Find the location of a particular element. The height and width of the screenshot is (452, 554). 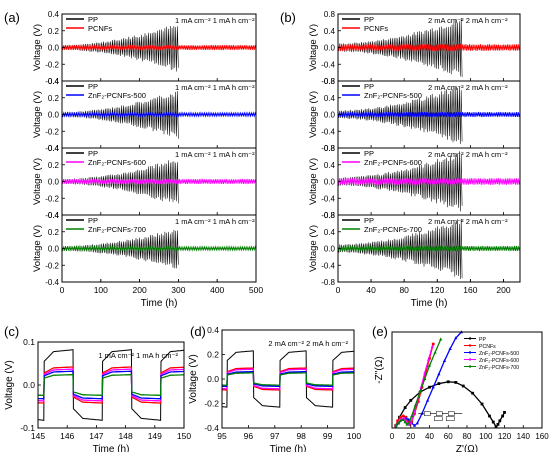

y-tick-label: -0.8 is located at coordinates (328, 148).